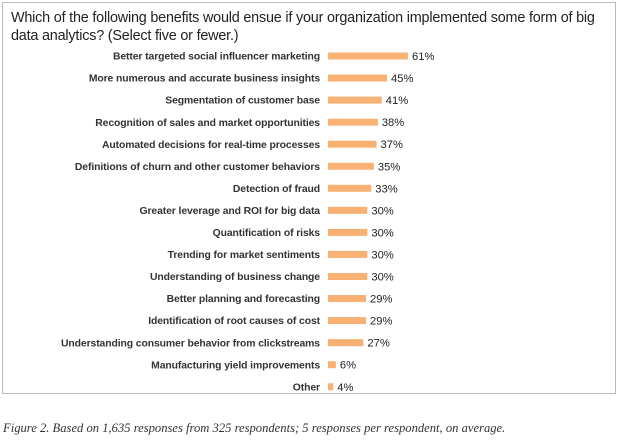  What do you see at coordinates (267, 233) in the screenshot?
I see `category-label: Quantification of risks` at bounding box center [267, 233].